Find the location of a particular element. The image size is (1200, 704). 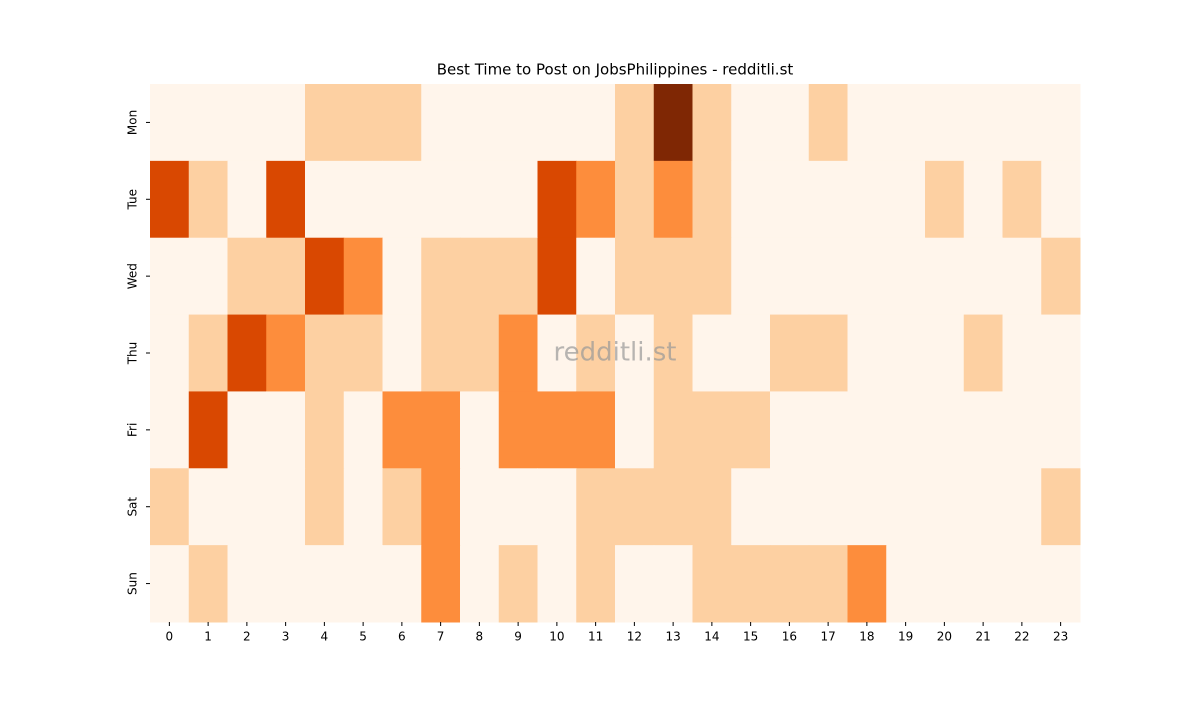

x-tick-label: 6 is located at coordinates (402, 637).